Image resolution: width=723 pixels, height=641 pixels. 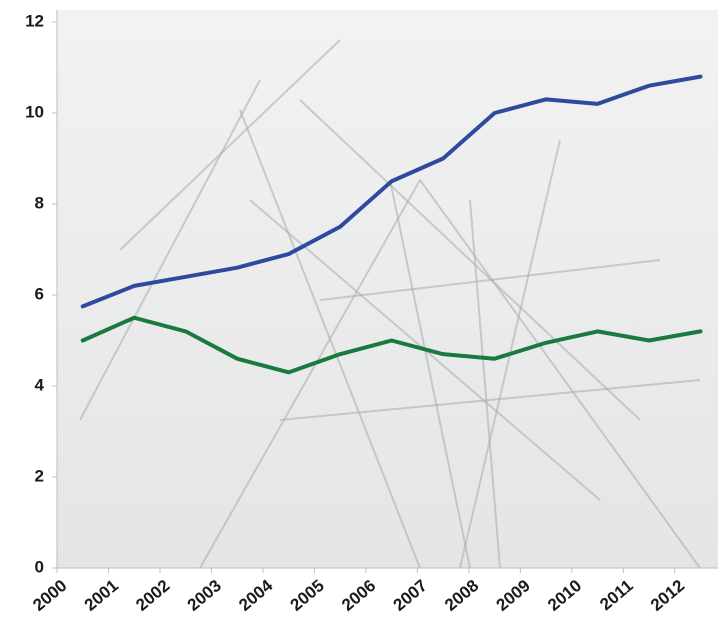 I want to click on y-tick-label: 2, so click(x=39, y=475).